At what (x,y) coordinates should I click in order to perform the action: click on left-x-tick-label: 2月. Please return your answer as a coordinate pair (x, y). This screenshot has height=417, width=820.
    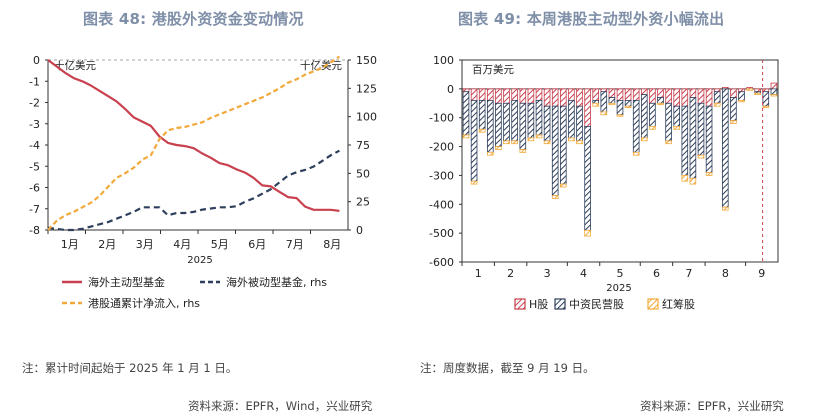
    Looking at the image, I should click on (107, 244).